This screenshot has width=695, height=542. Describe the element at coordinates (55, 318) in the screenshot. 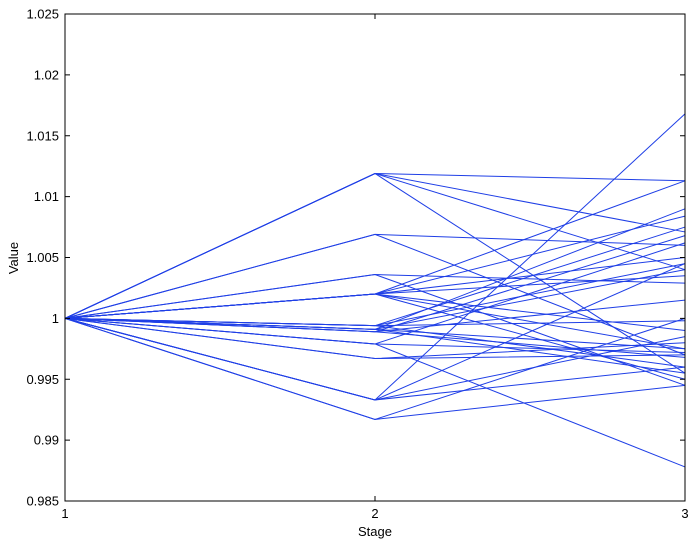

I see `y-tick-label: 1` at that location.